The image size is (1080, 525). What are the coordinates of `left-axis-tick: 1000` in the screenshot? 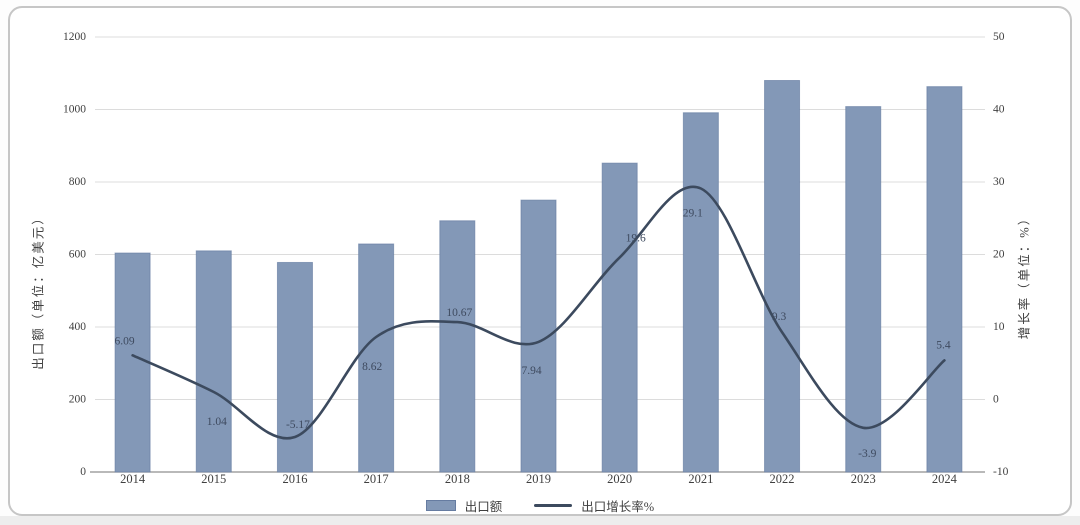 It's located at (74, 110).